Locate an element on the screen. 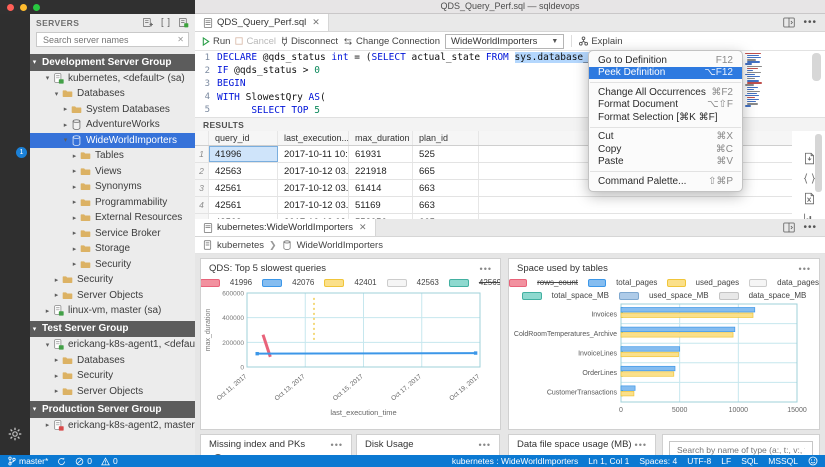 The width and height of the screenshot is (825, 467). result-cell: 221918 is located at coordinates (381, 171).